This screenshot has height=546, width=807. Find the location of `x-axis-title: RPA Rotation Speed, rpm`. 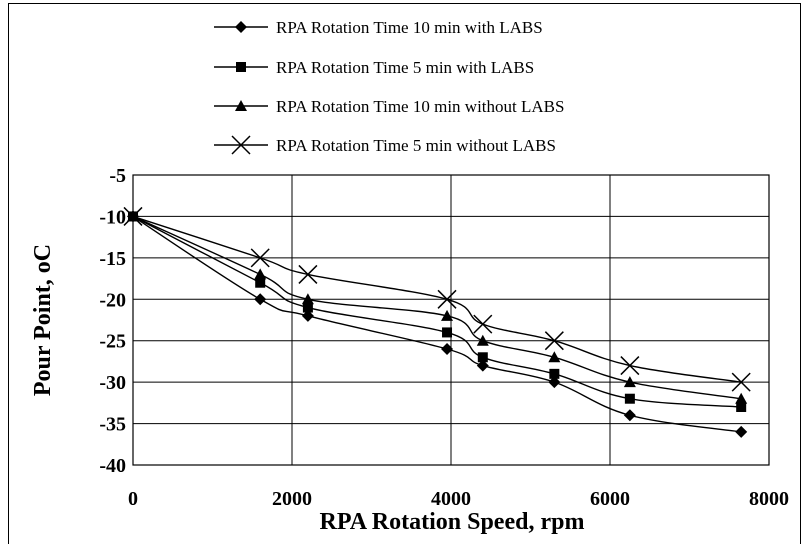

x-axis-title: RPA Rotation Speed, rpm is located at coordinates (452, 522).